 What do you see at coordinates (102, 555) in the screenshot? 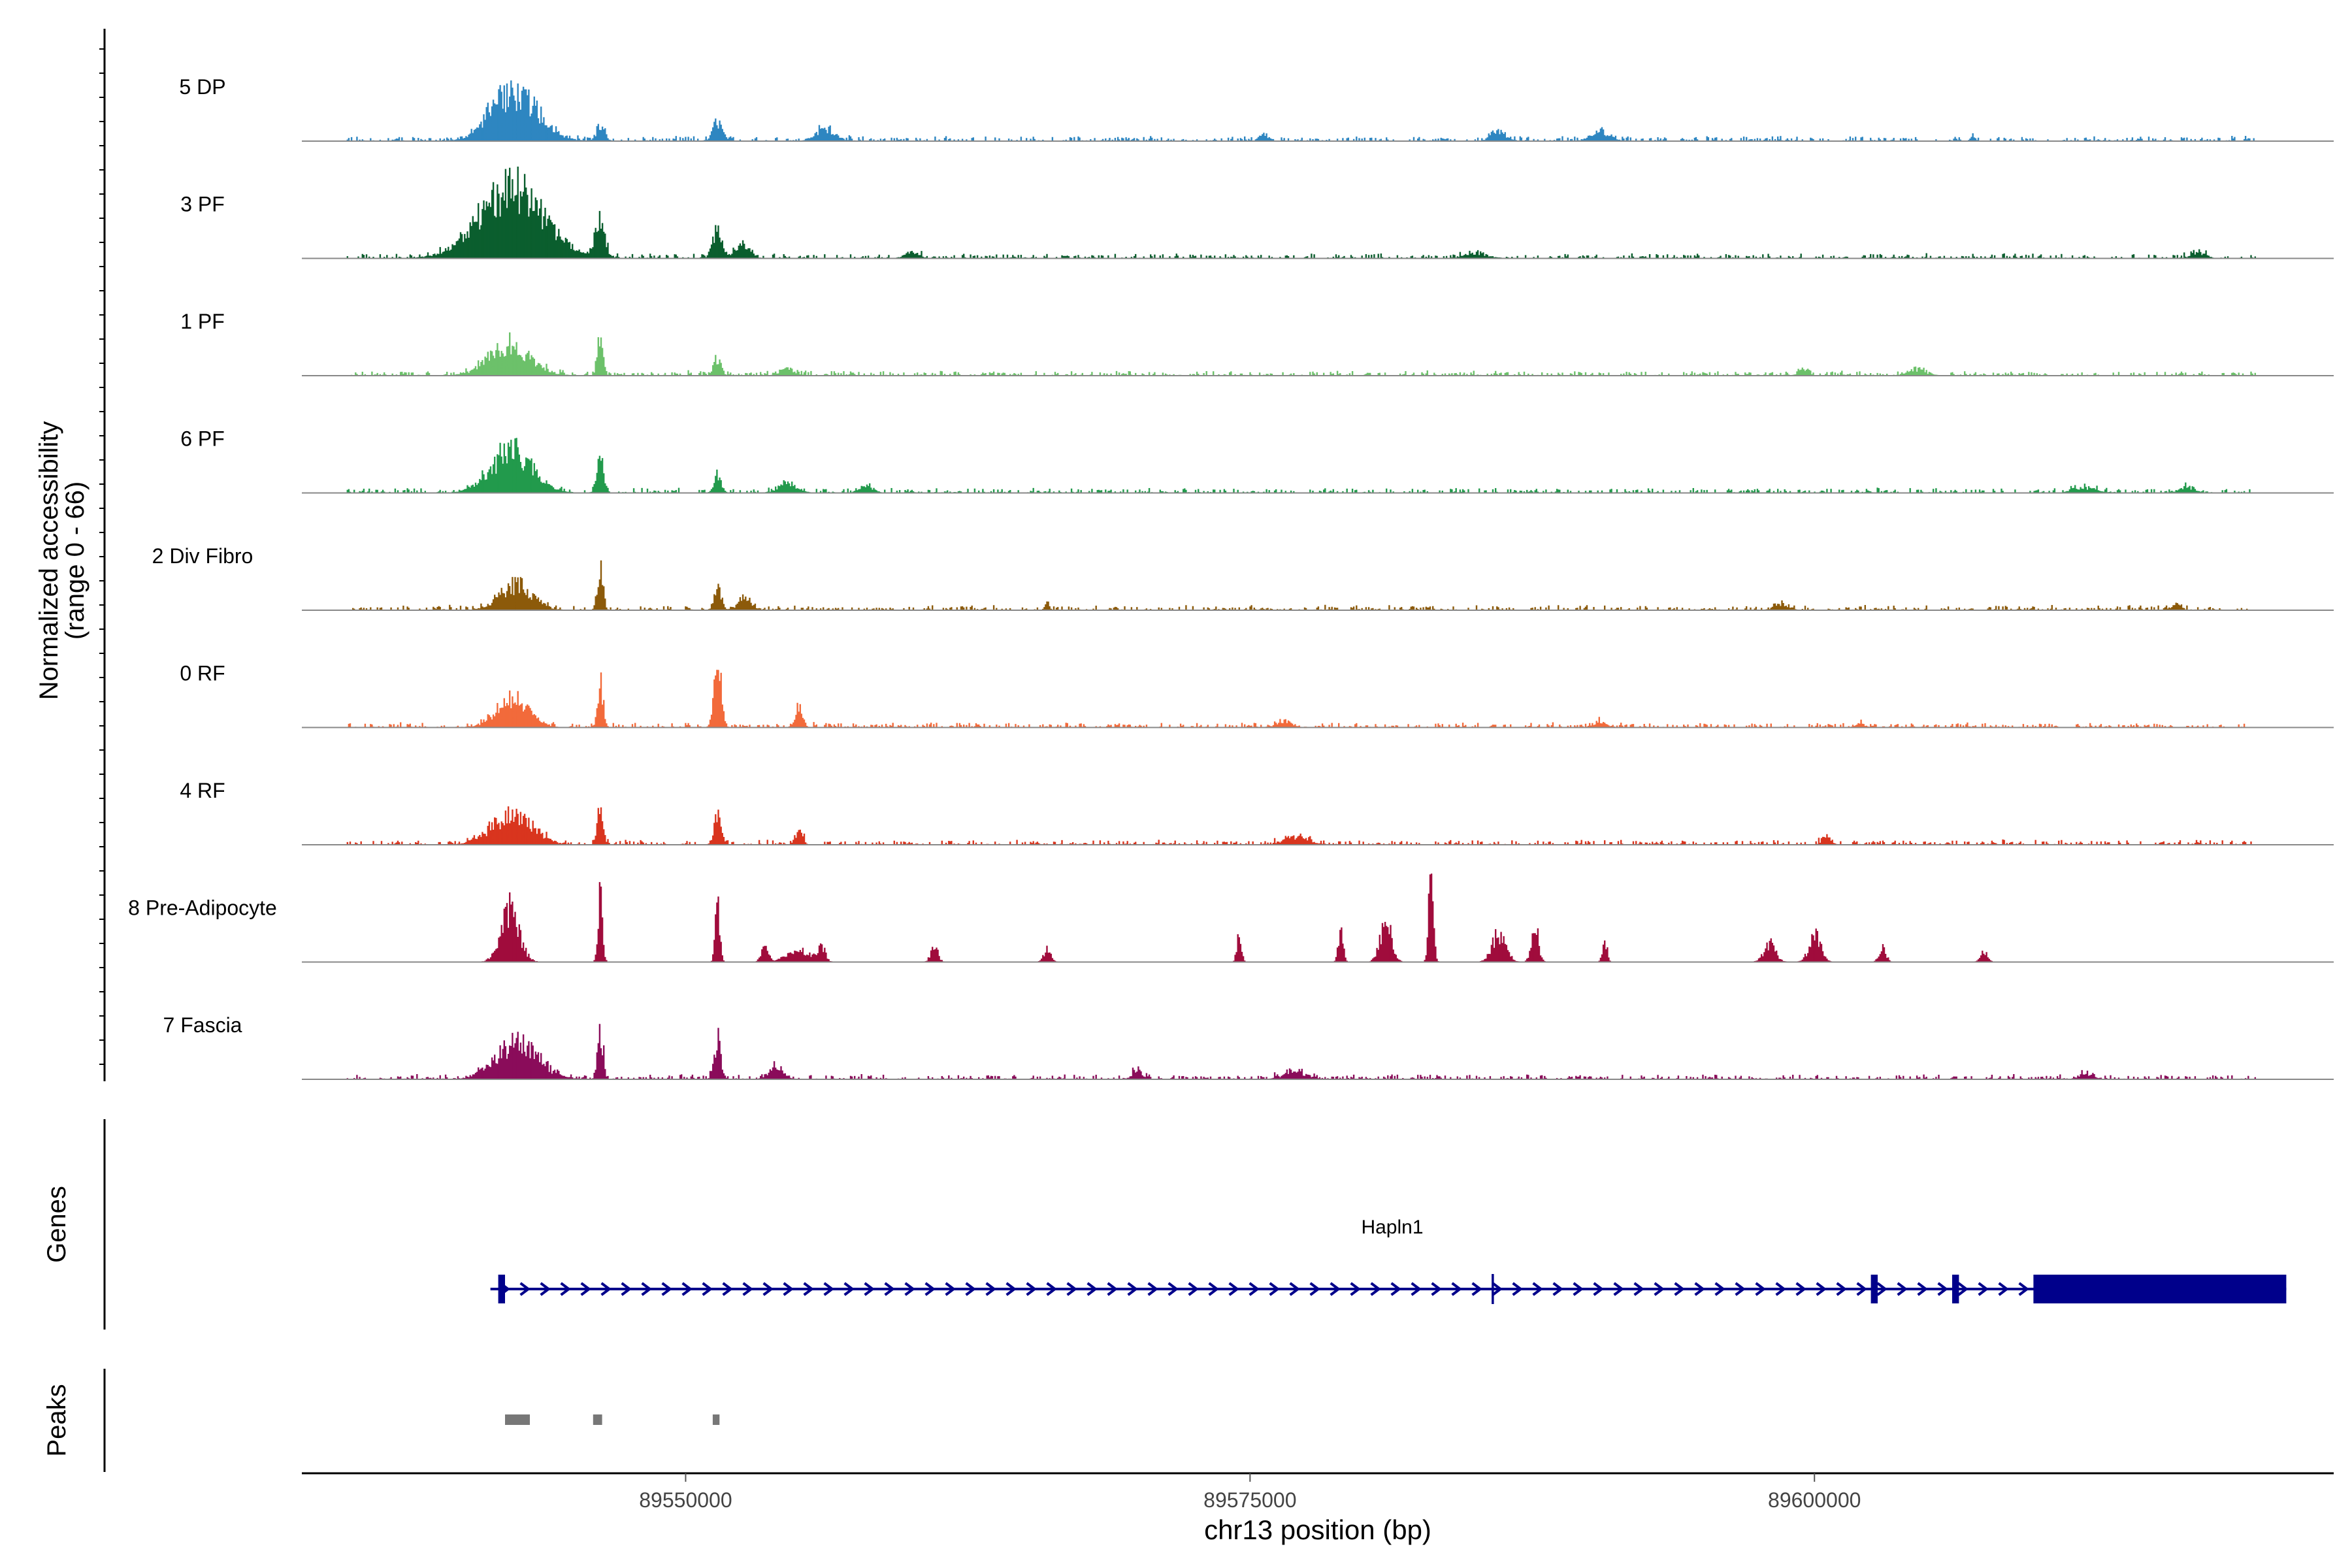
I see `y-axis` at bounding box center [102, 555].